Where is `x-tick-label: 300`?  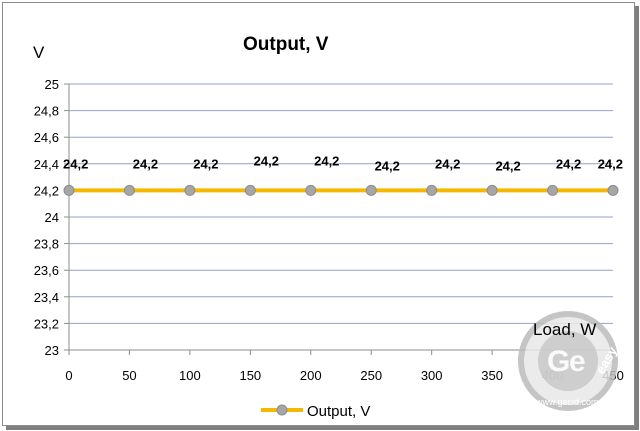
x-tick-label: 300 is located at coordinates (432, 375).